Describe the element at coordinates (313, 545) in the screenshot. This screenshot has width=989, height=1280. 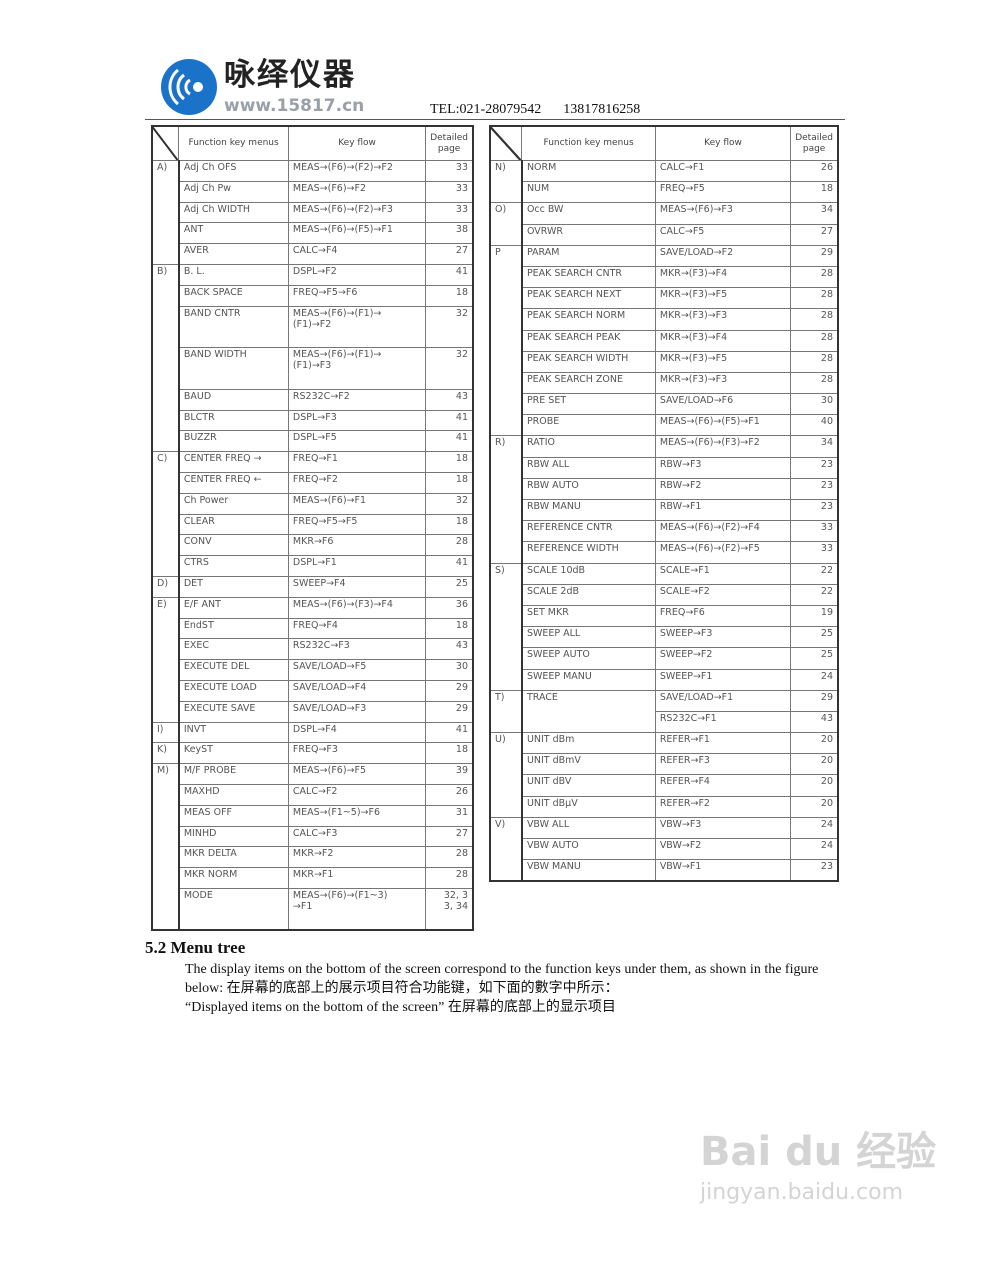
I see `table-row: CONV MKR→F6 28` at that location.